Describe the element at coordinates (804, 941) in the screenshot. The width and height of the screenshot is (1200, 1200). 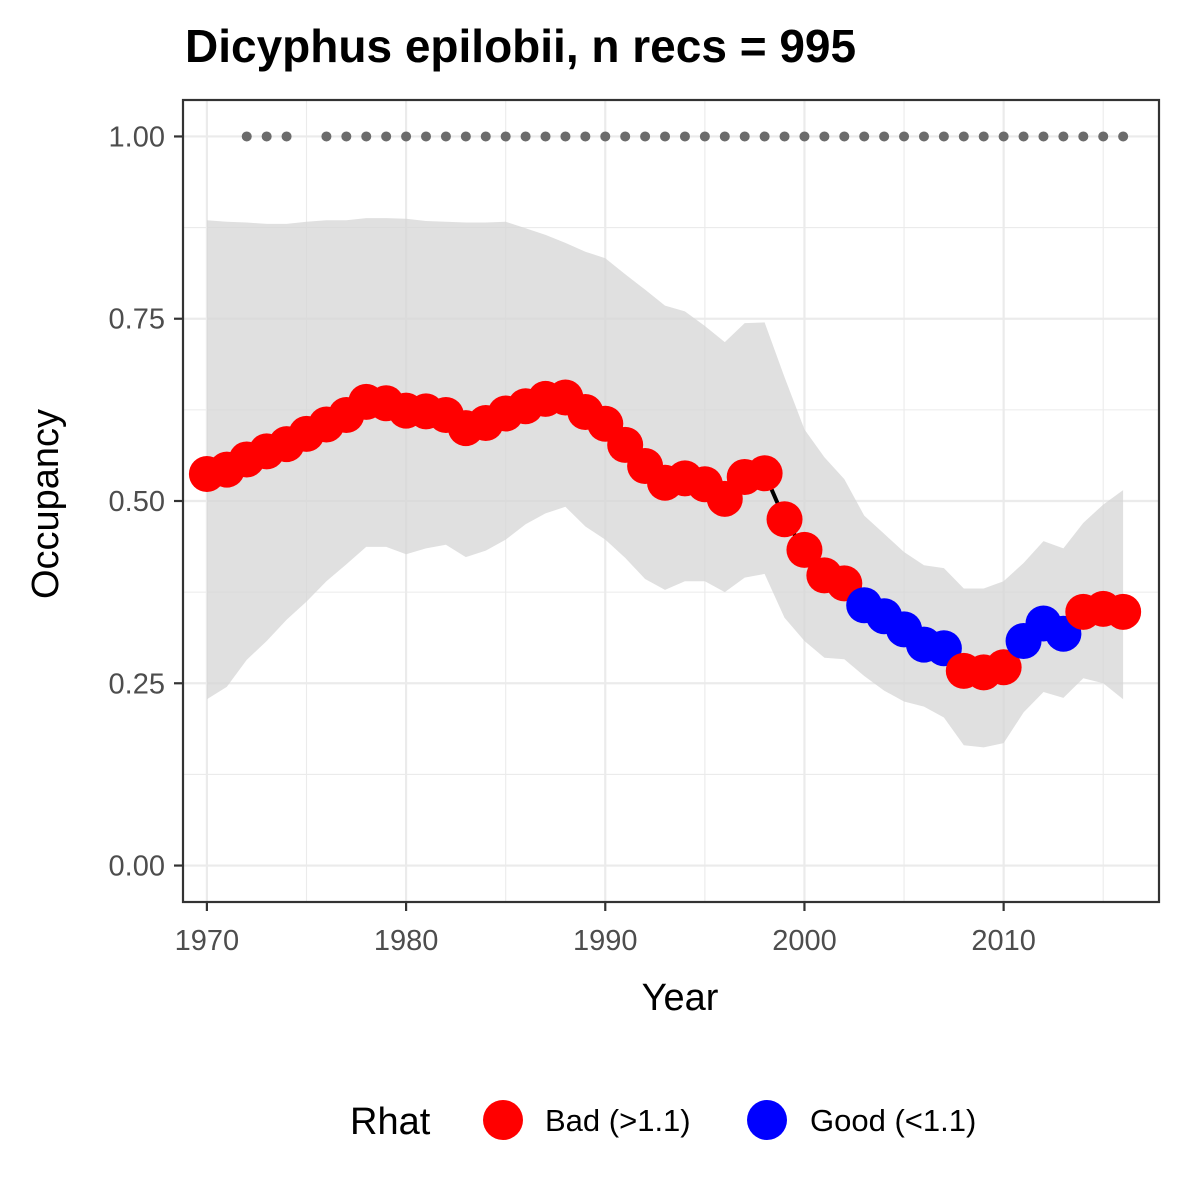
I see `x-tick-label: 2000` at that location.